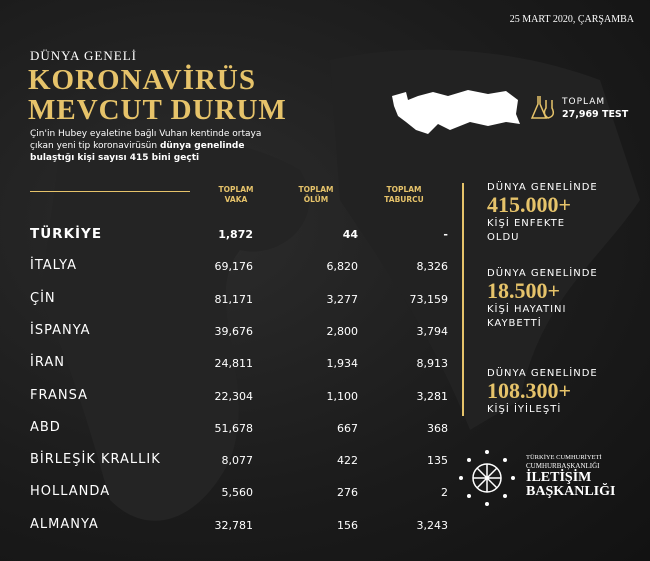  I want to click on cell: 156, so click(347, 525).